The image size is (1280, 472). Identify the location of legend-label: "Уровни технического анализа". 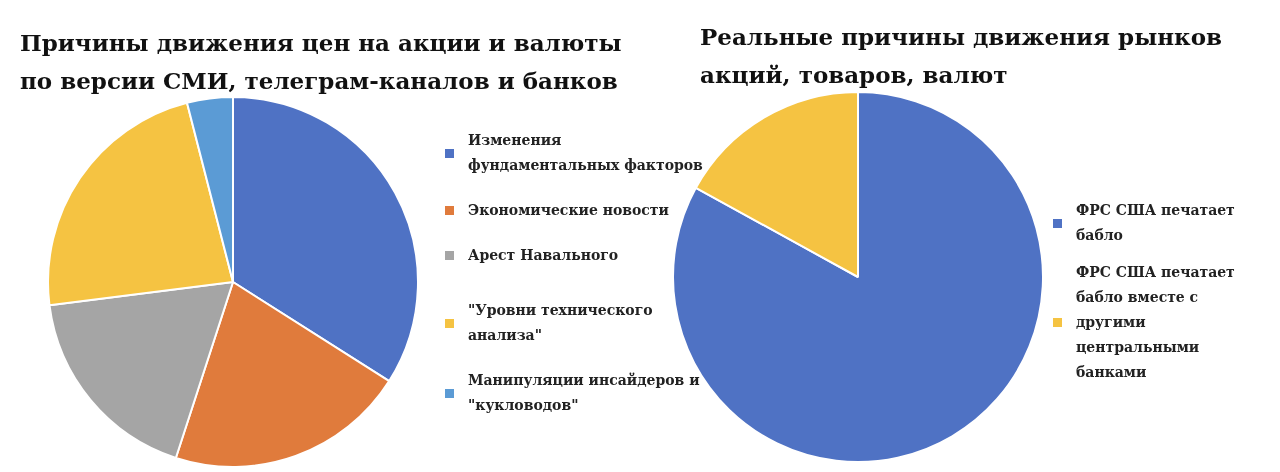
(561, 323).